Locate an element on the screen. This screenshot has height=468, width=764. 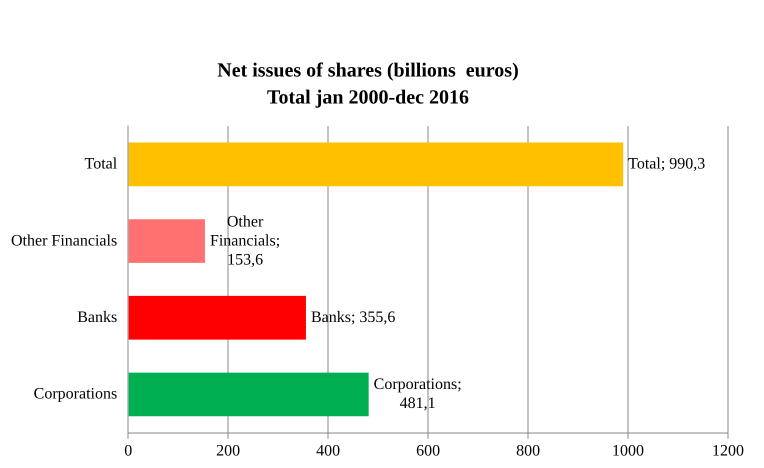
data-label: Corporations; 481,1 is located at coordinates (418, 394).